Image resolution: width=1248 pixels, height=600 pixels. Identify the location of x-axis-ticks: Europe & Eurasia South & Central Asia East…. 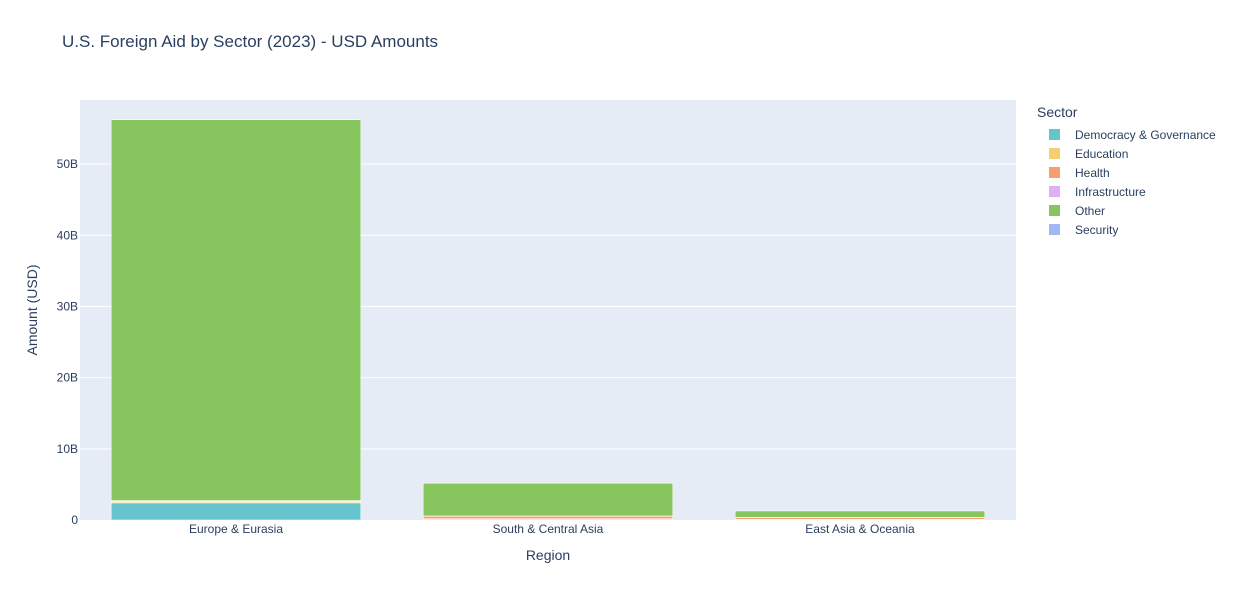
(552, 529).